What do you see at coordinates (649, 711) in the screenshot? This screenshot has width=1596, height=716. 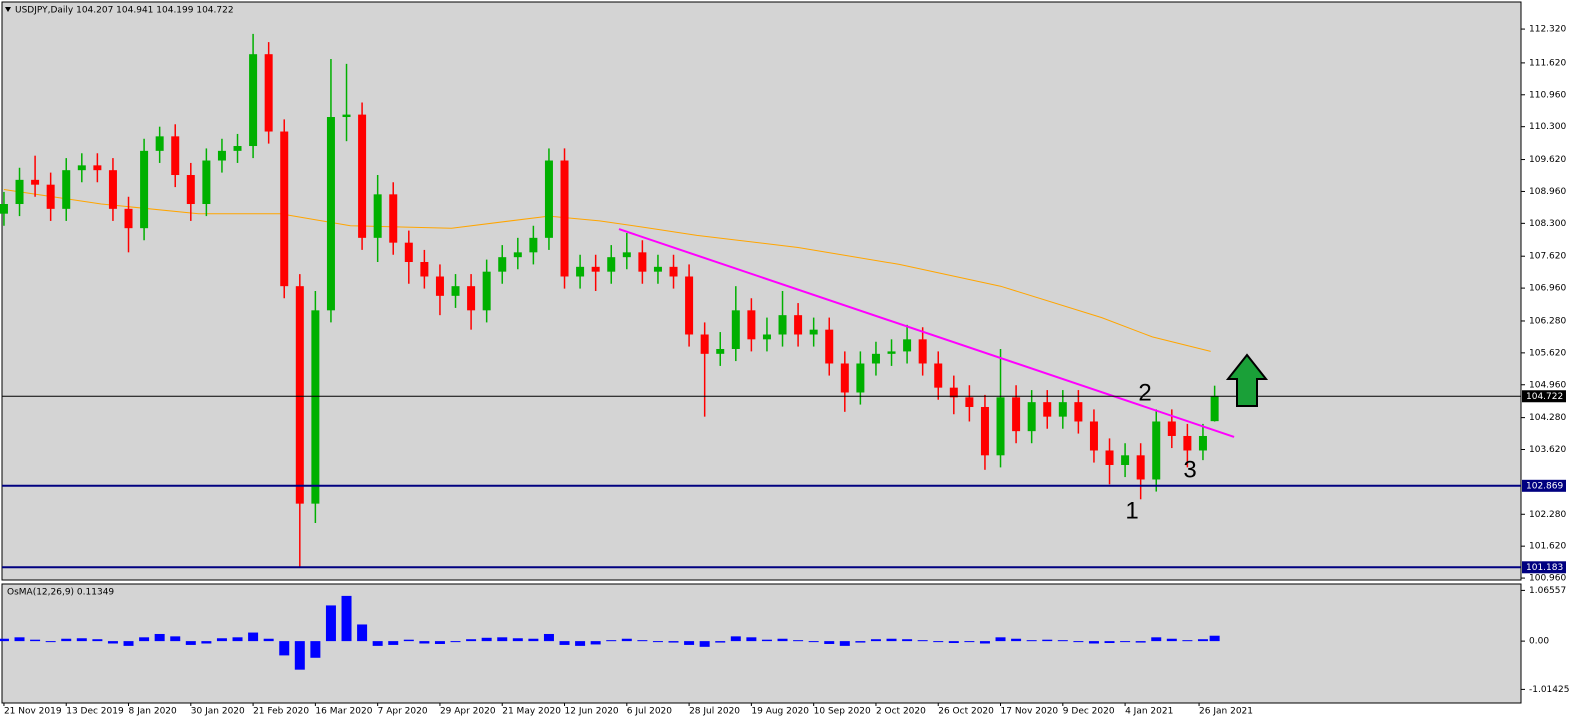 I see `x-tick-label: 6 Jul 2020` at bounding box center [649, 711].